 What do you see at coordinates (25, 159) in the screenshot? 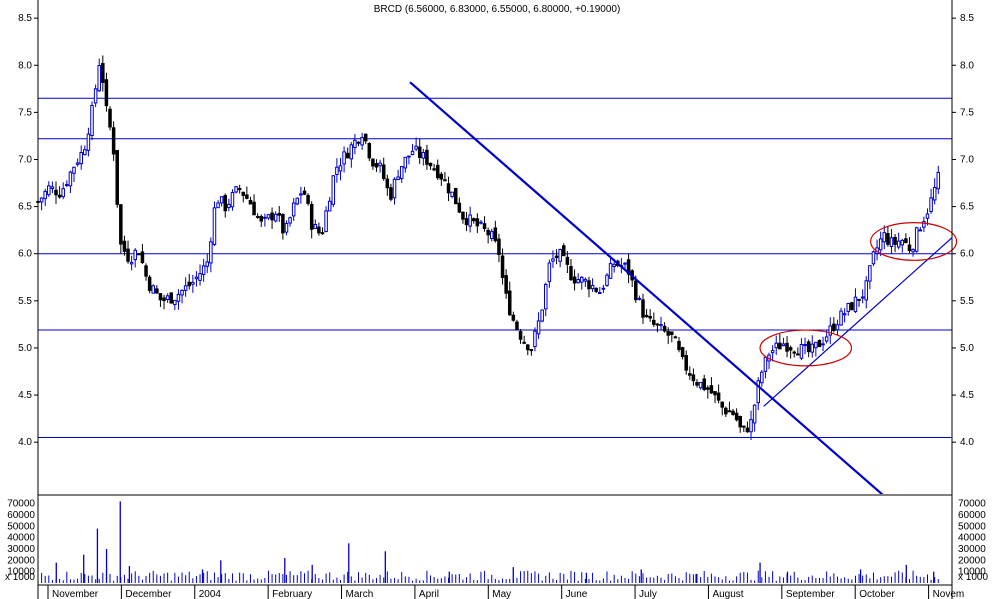
I see `price-tick-label-left: 7.0` at bounding box center [25, 159].